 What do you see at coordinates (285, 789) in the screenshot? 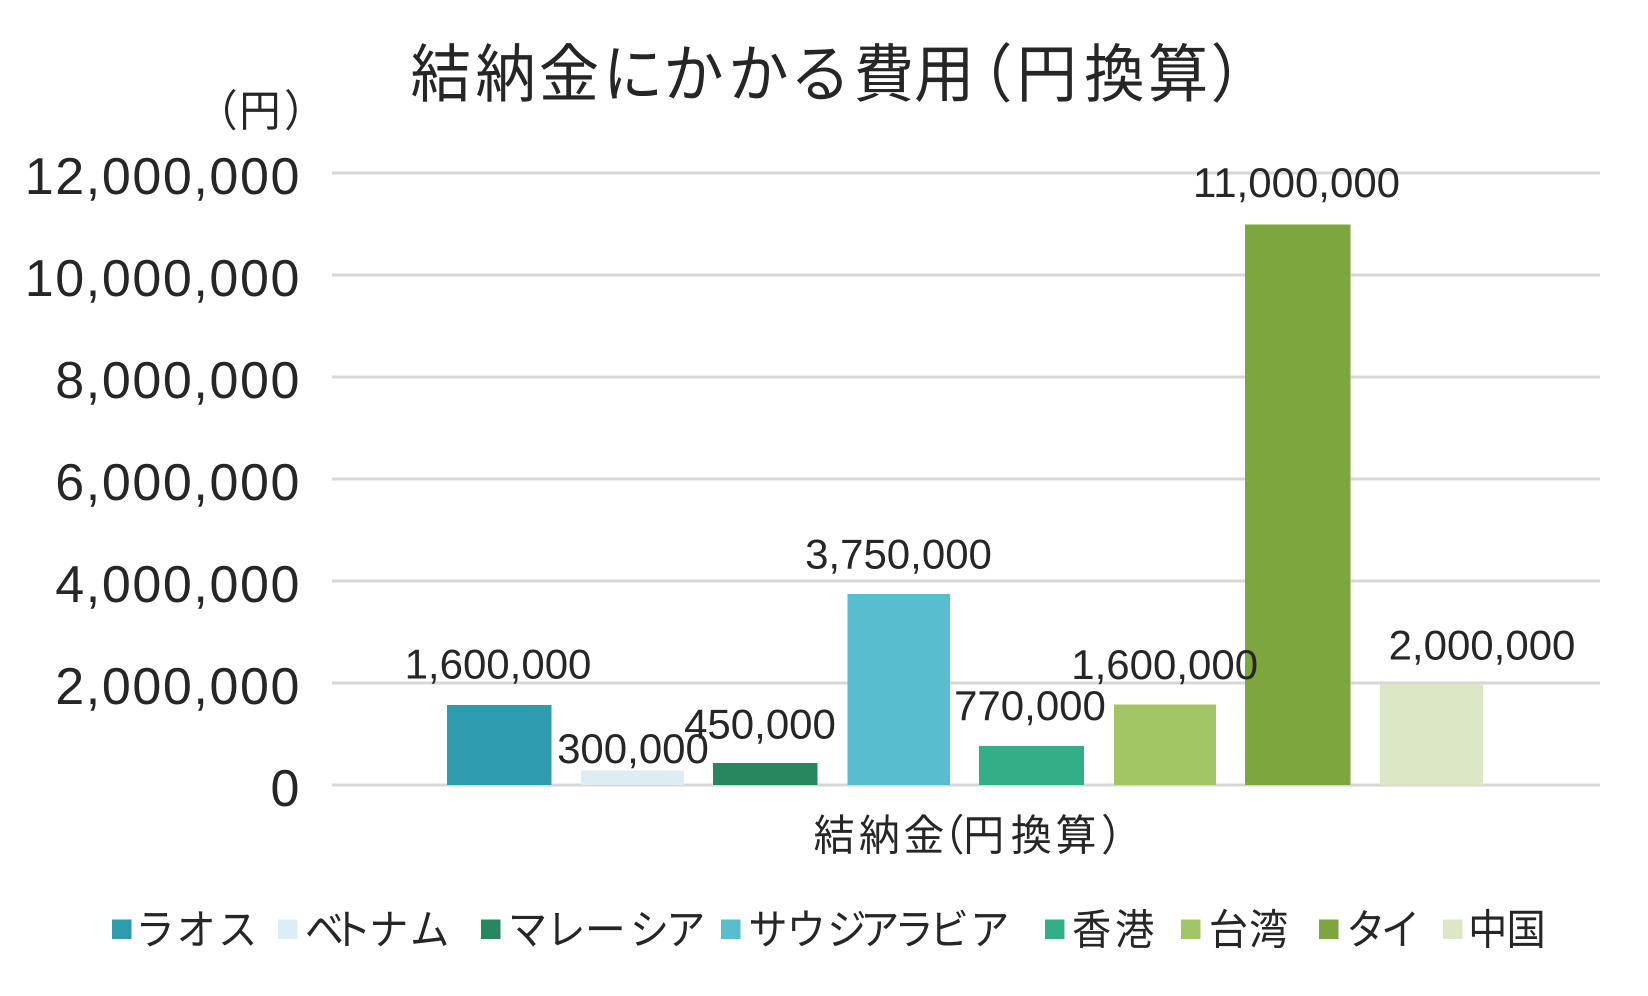
I see `svg-text: 0` at bounding box center [285, 789].